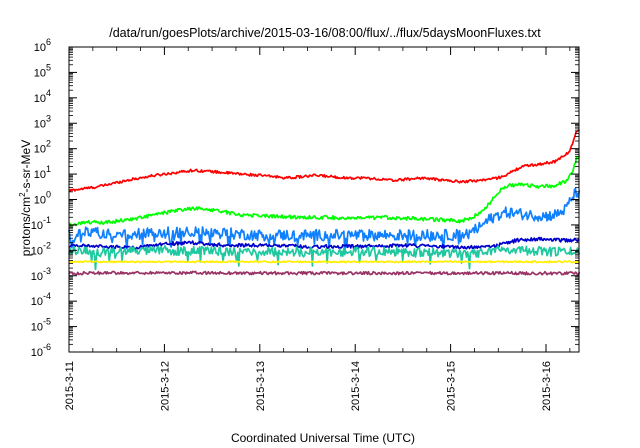  I want to click on y-tick-label: 10², so click(42, 147).